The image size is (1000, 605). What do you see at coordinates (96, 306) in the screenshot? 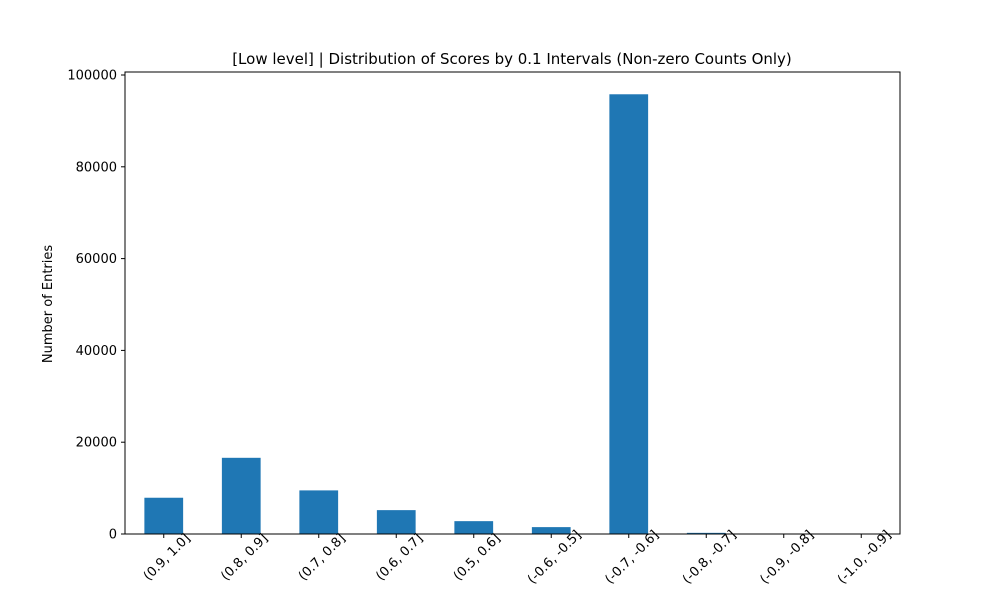
I see `y-axis-ticks: 0 20000 40000 60000 80000 100000` at bounding box center [96, 306].